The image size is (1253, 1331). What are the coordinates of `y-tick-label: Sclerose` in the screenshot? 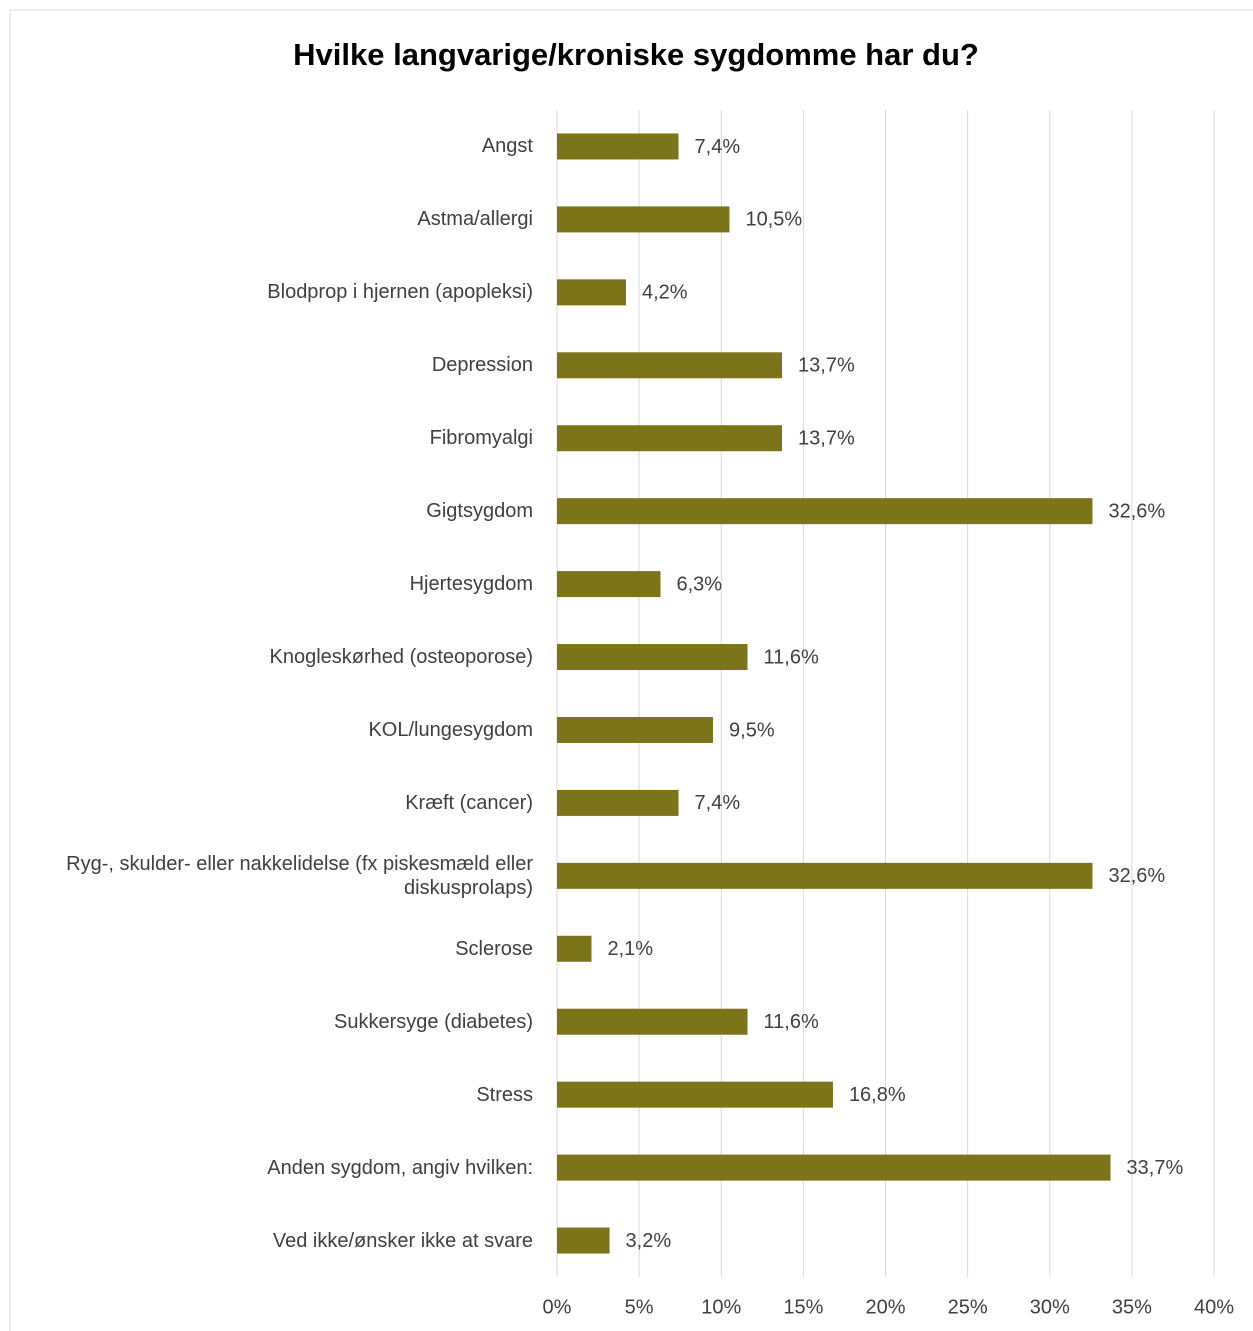 It's located at (494, 948).